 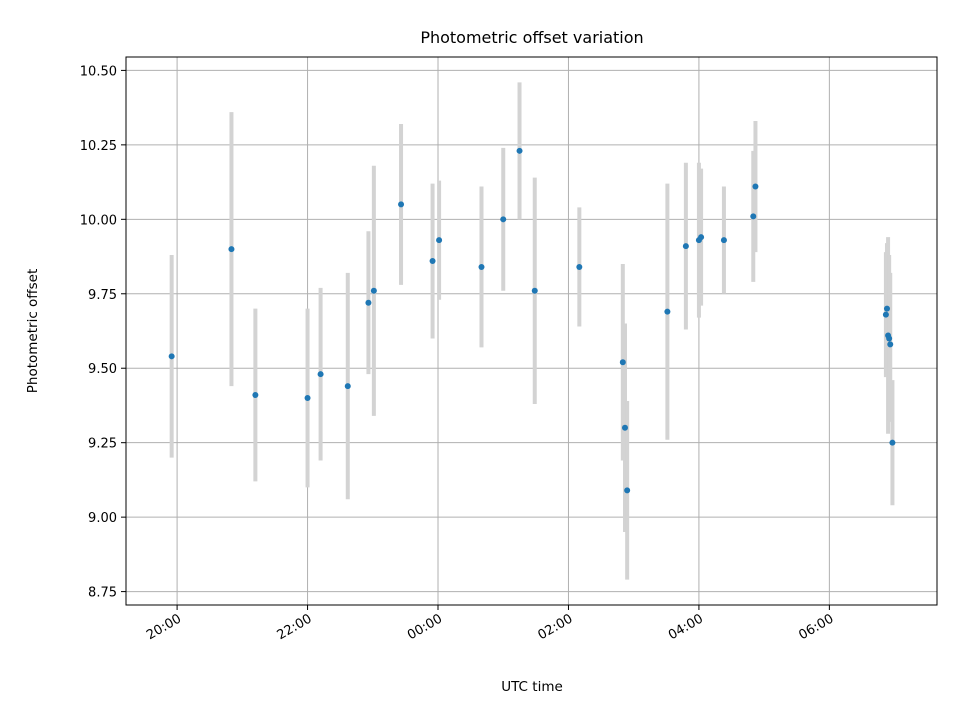 I want to click on x-tick-label: 00:00, so click(x=425, y=627).